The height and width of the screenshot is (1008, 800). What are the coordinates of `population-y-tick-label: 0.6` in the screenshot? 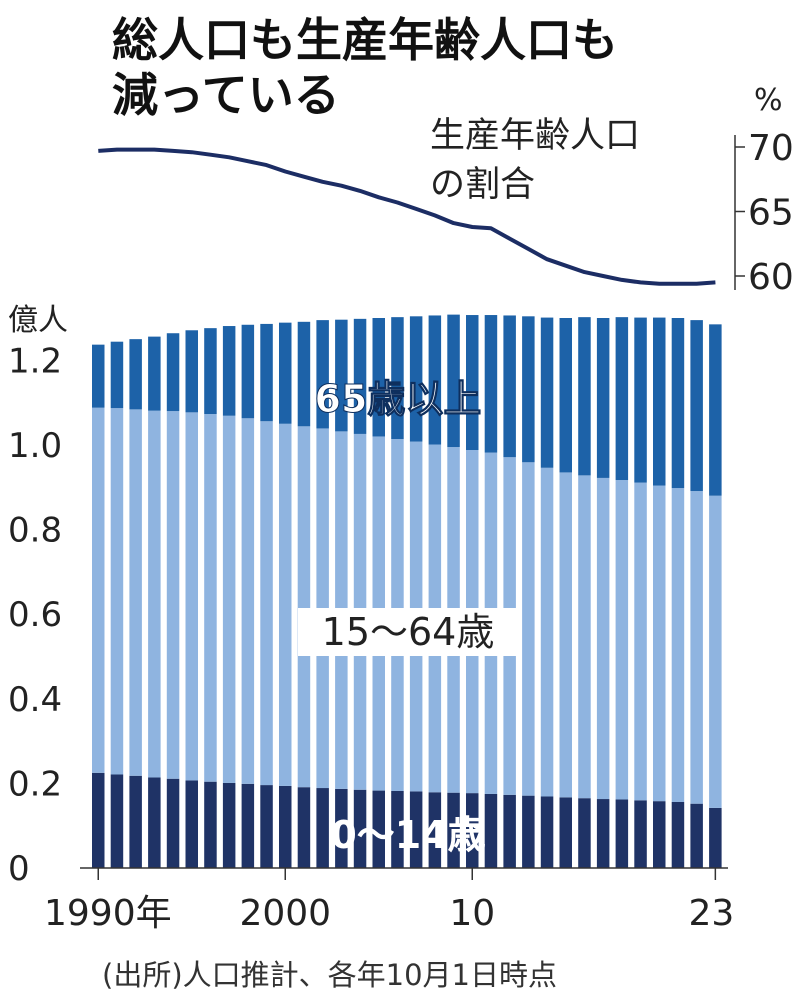 It's located at (35, 615).